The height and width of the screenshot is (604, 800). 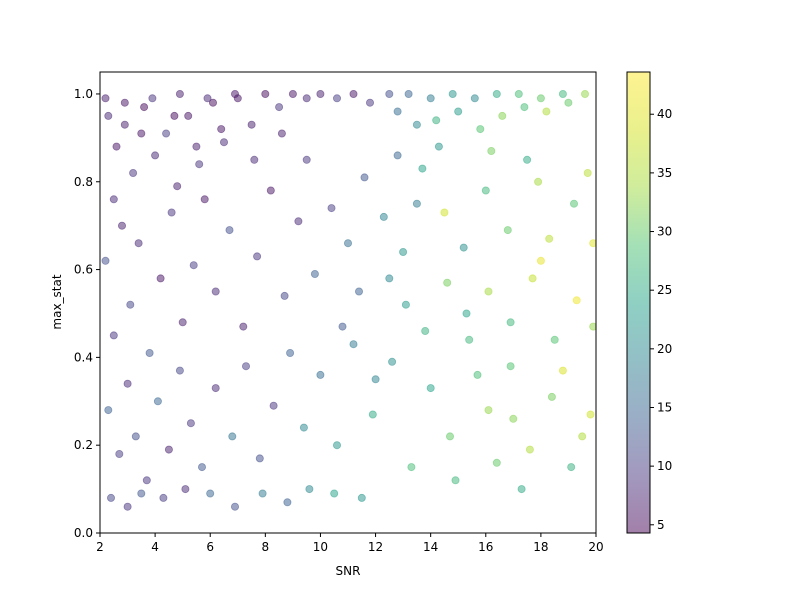 I want to click on y-tick-label: 0.4, so click(x=83, y=357).